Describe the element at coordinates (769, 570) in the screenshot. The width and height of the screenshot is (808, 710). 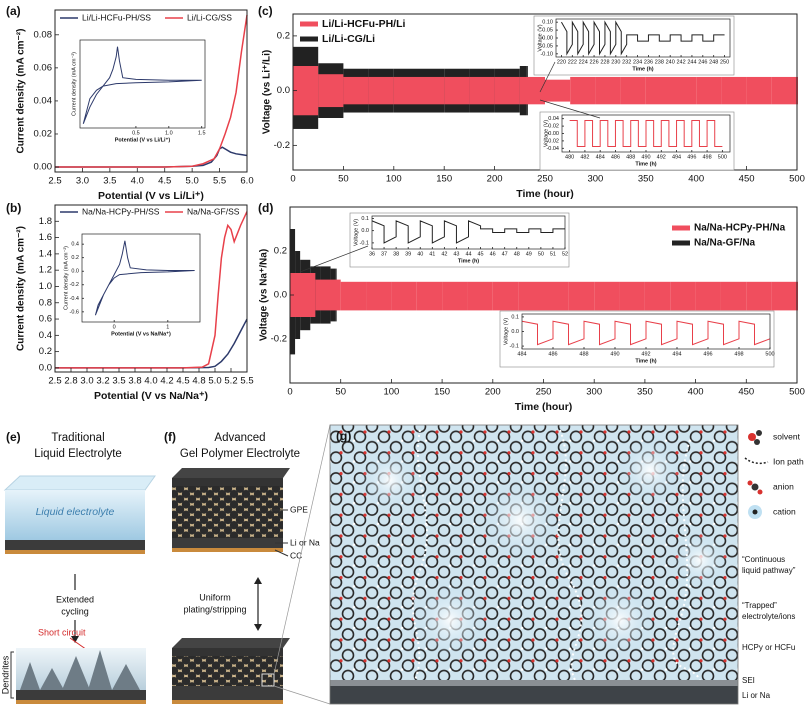
I see `annotation: liquid pathway”` at that location.